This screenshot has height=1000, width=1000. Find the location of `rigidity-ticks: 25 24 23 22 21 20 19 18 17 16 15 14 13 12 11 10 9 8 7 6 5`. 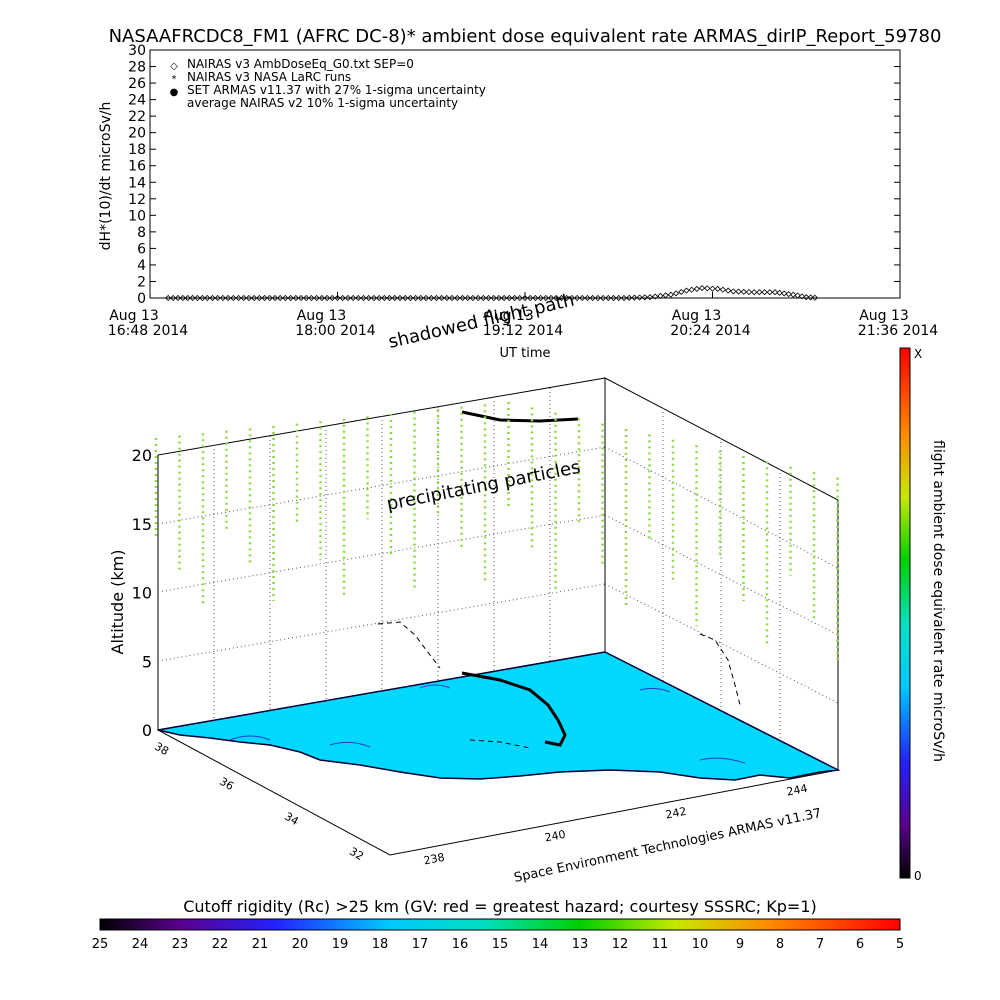

rigidity-ticks: 25 24 23 22 21 20 19 18 17 16 15 14 13 12 11 10 9 8 7 6 5 is located at coordinates (498, 944).